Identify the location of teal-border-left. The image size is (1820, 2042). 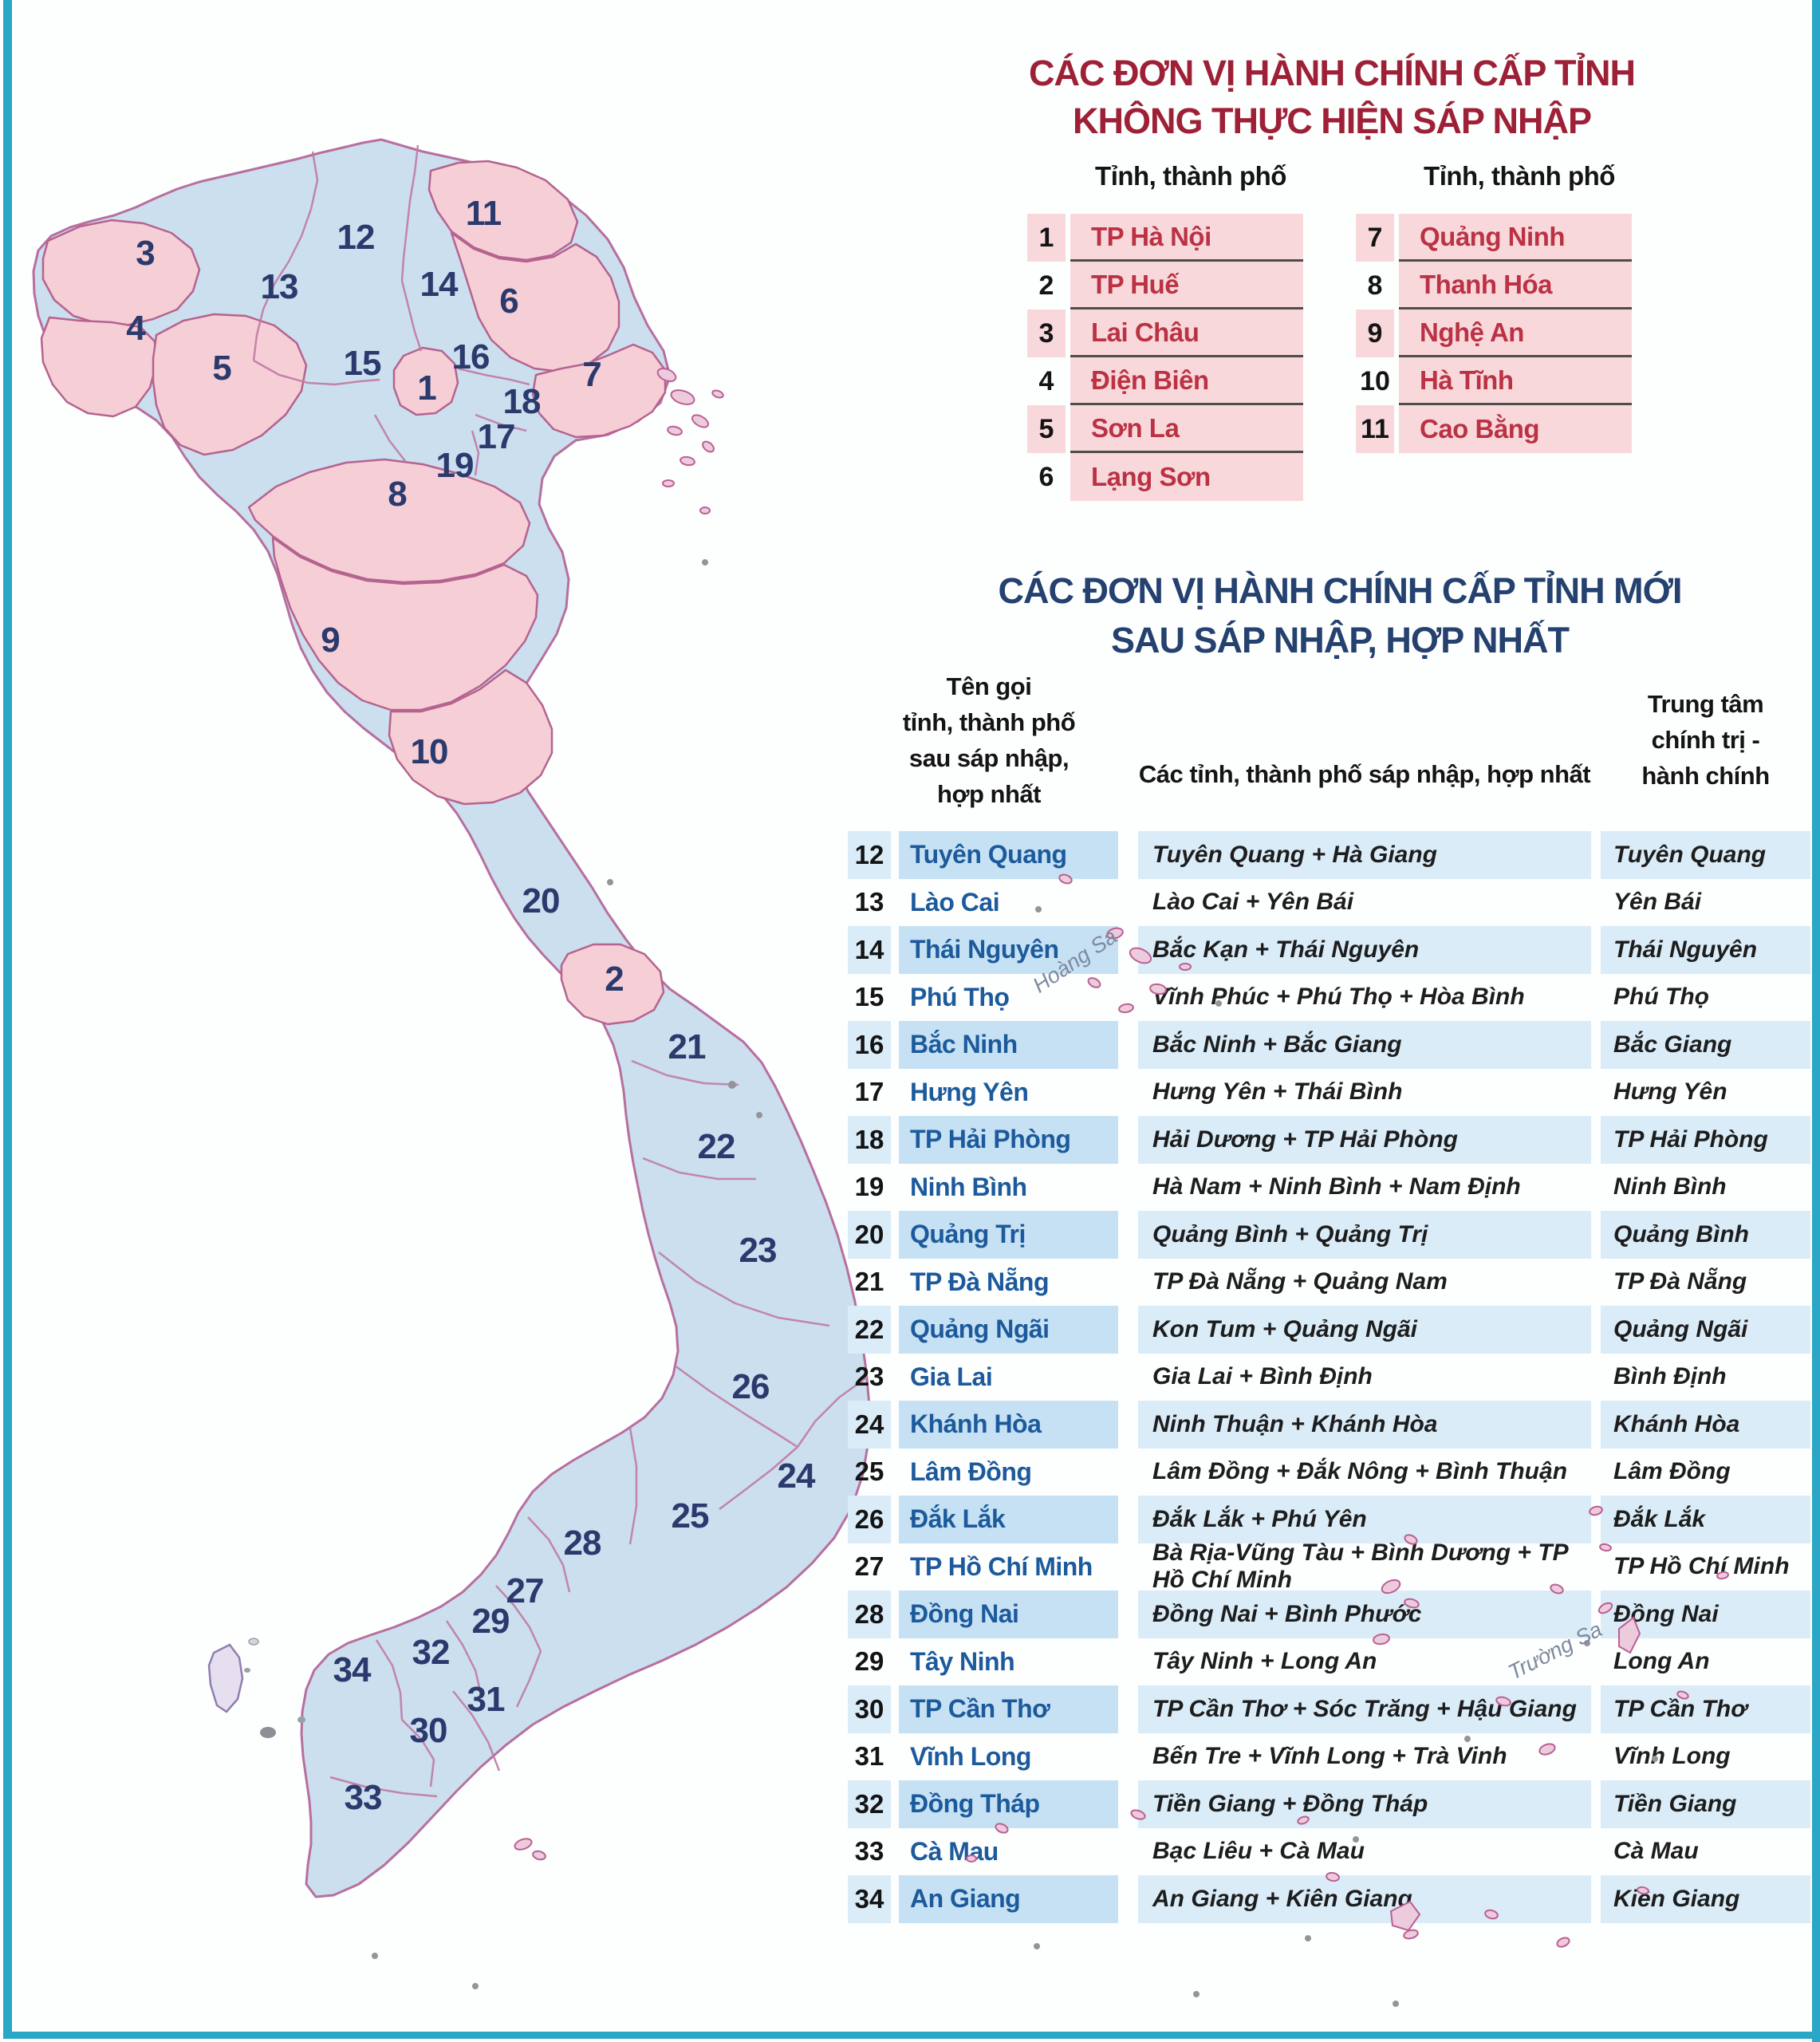
(7, 1018).